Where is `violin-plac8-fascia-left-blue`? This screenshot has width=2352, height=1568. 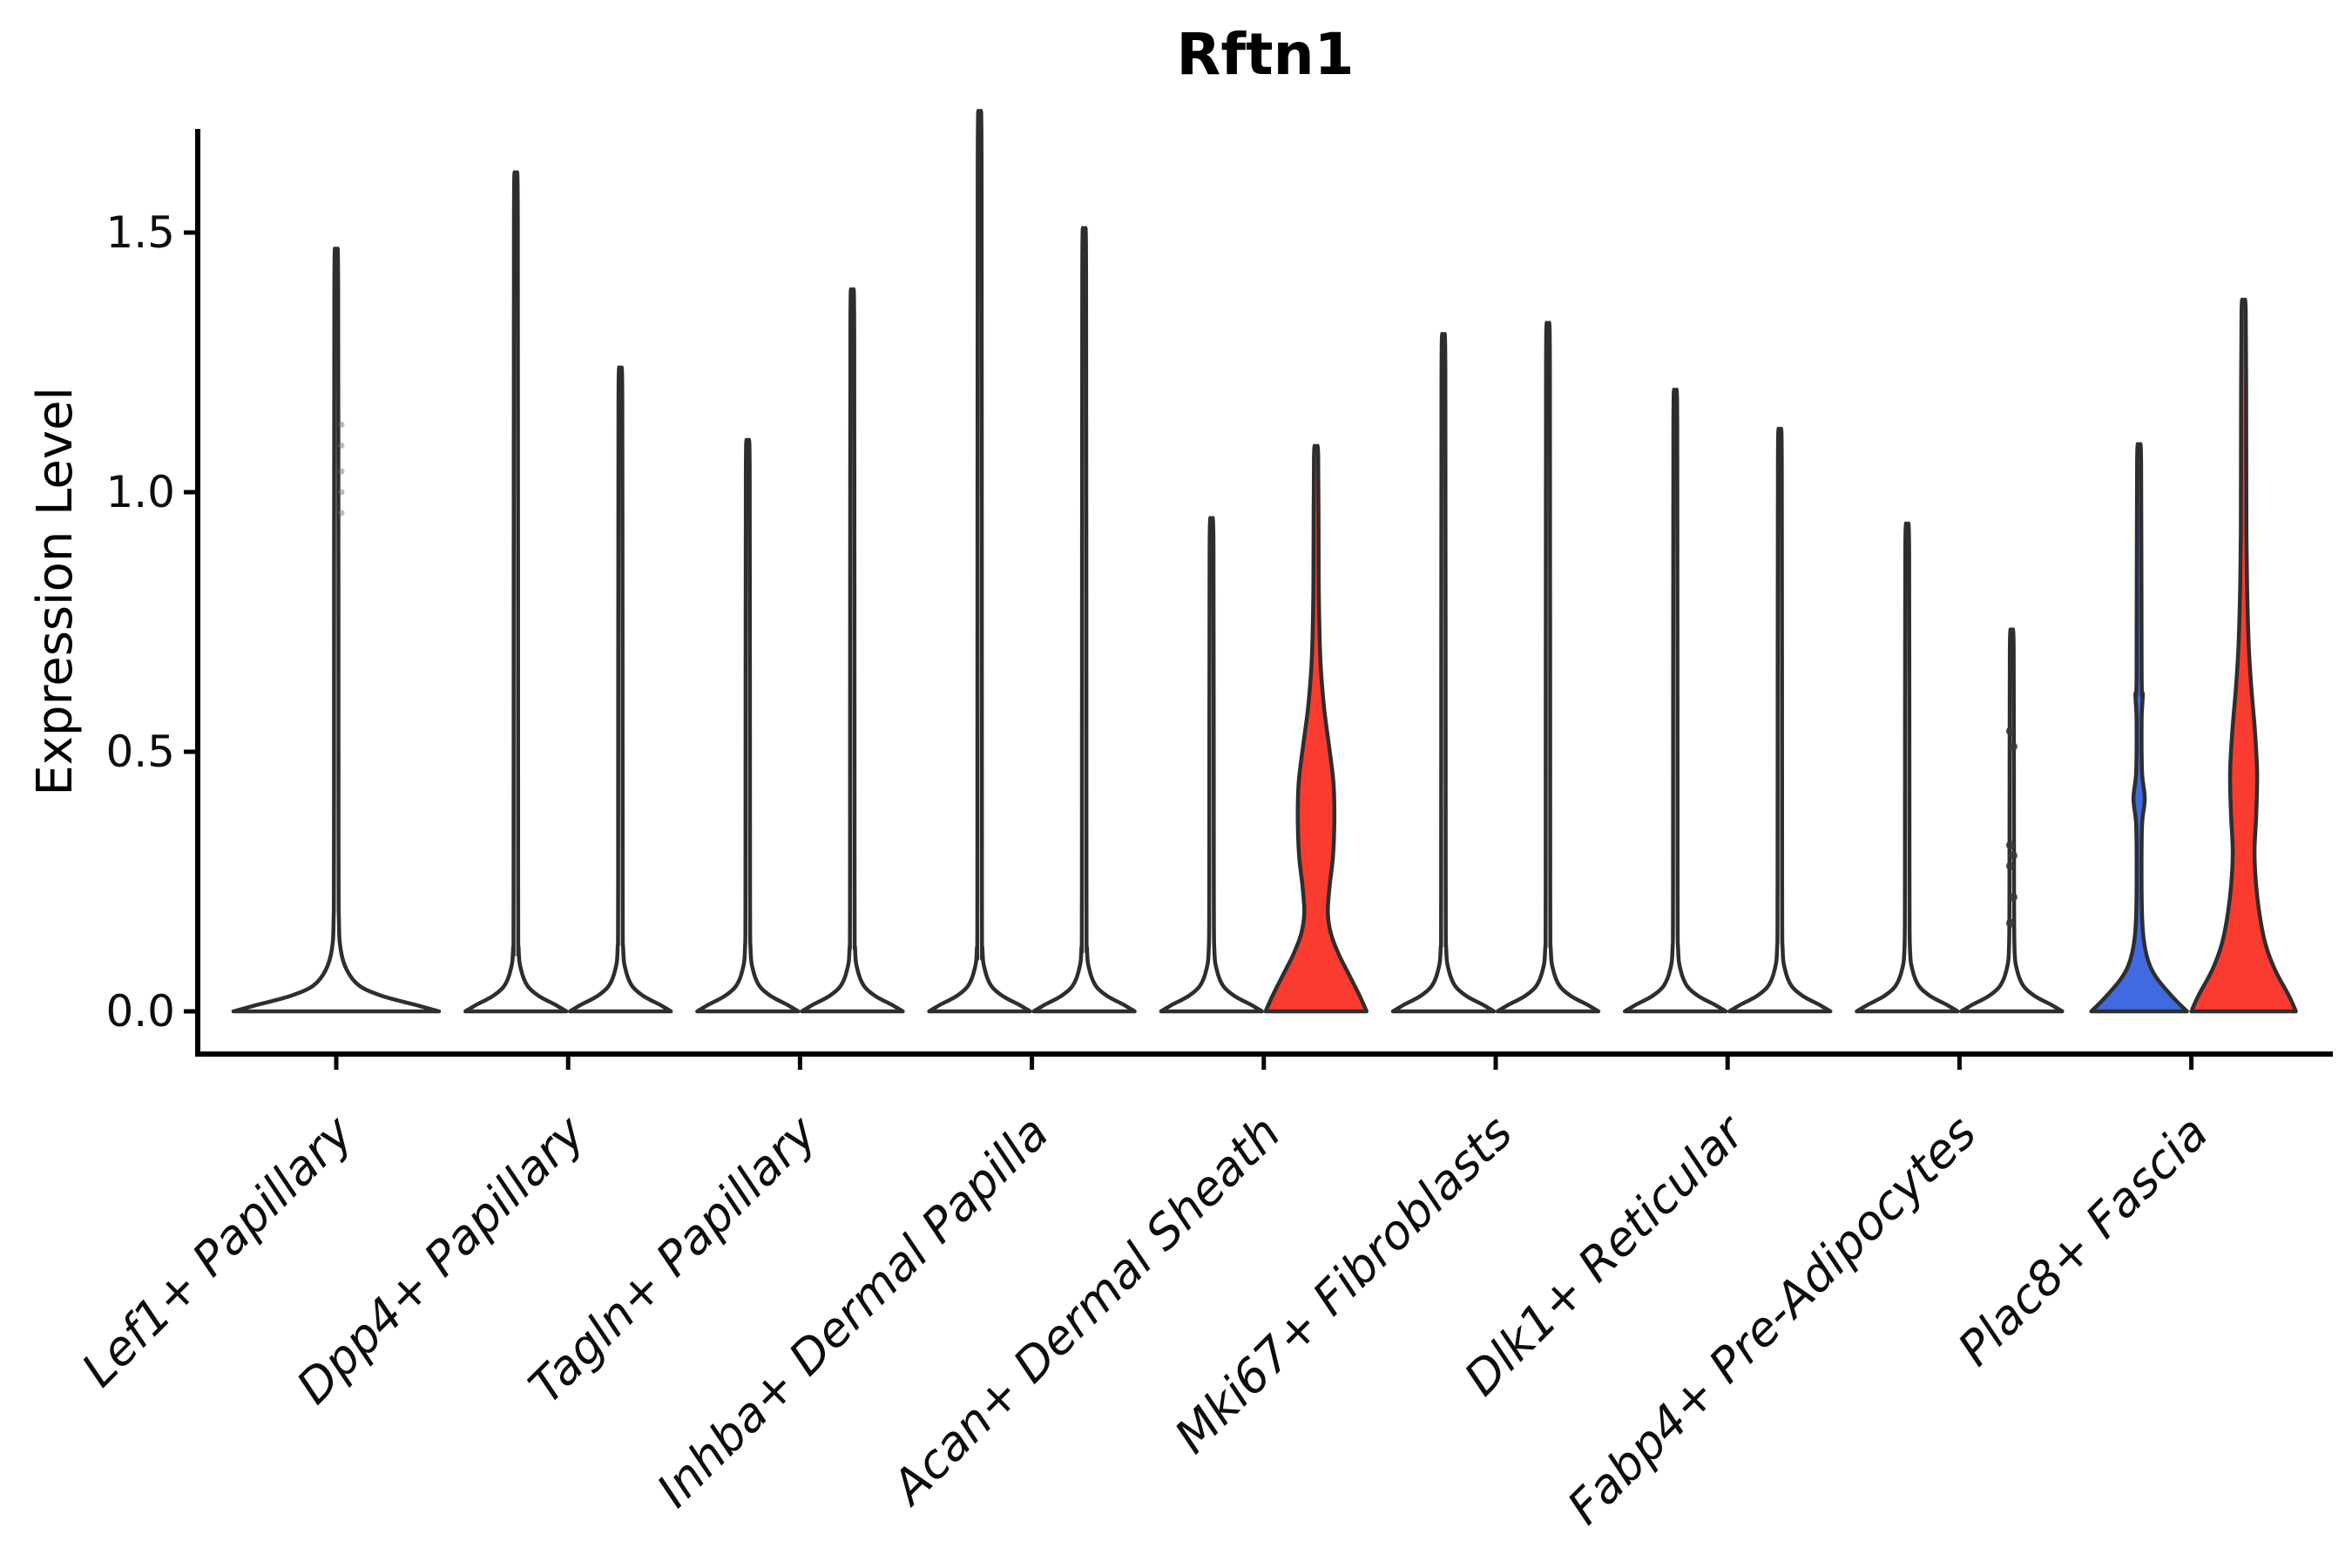 violin-plac8-fascia-left-blue is located at coordinates (2139, 728).